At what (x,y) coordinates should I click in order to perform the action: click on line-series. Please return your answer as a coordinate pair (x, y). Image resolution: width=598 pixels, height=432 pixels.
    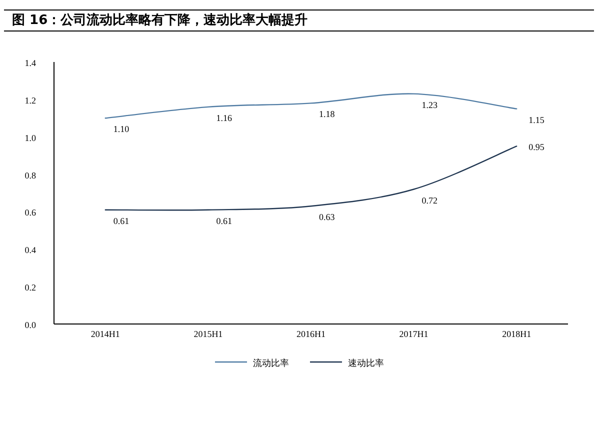
    Looking at the image, I should click on (311, 178).